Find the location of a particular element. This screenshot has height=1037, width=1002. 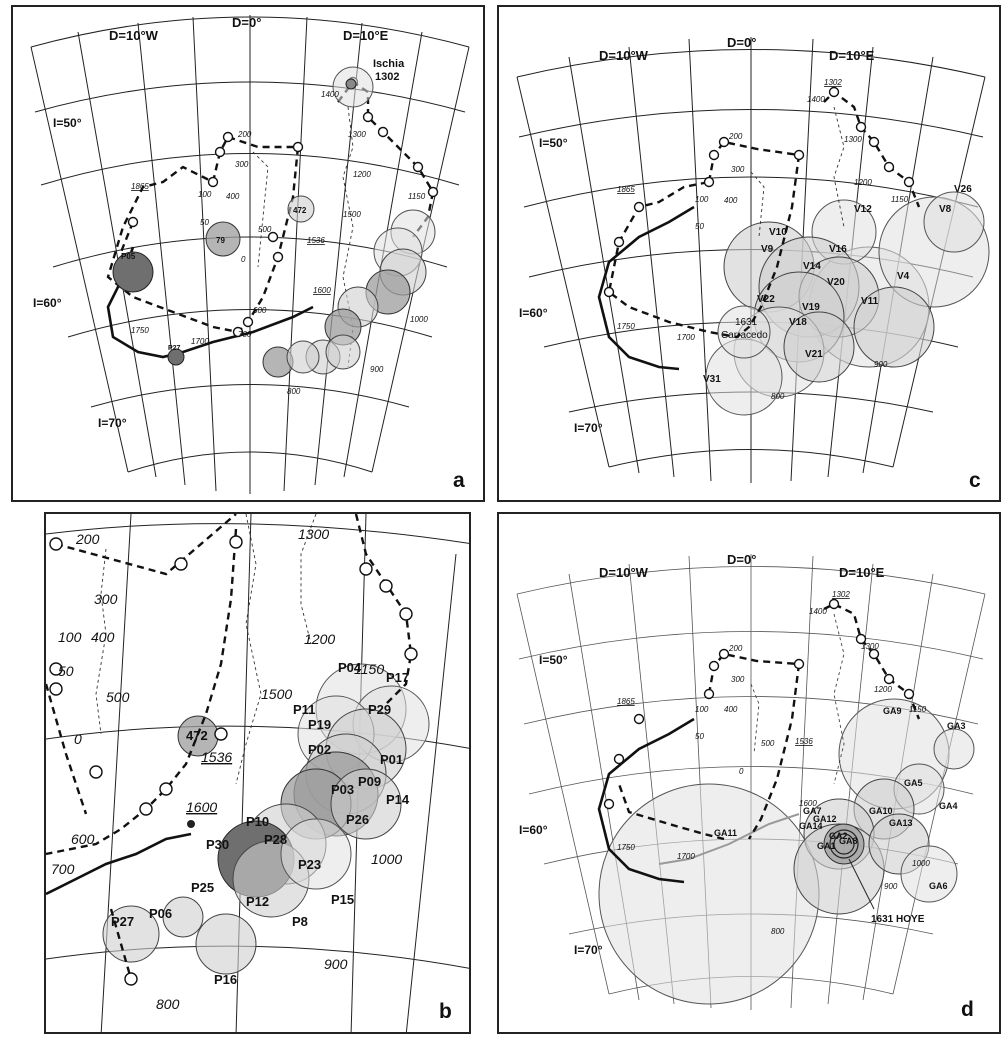

circle-label-ga12: GA12 is located at coordinates (825, 819).